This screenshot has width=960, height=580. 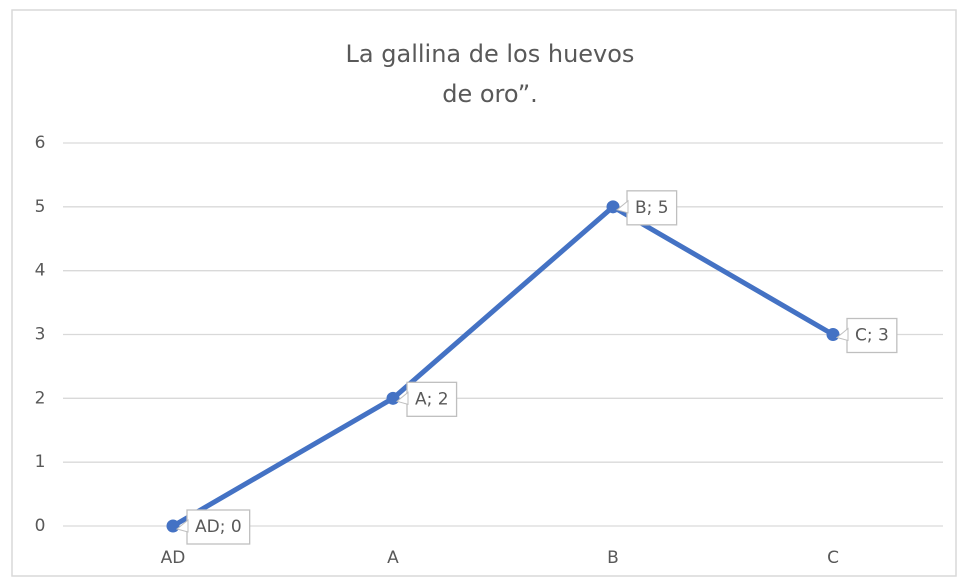 I want to click on chart-title: de oro”., so click(x=490, y=94).